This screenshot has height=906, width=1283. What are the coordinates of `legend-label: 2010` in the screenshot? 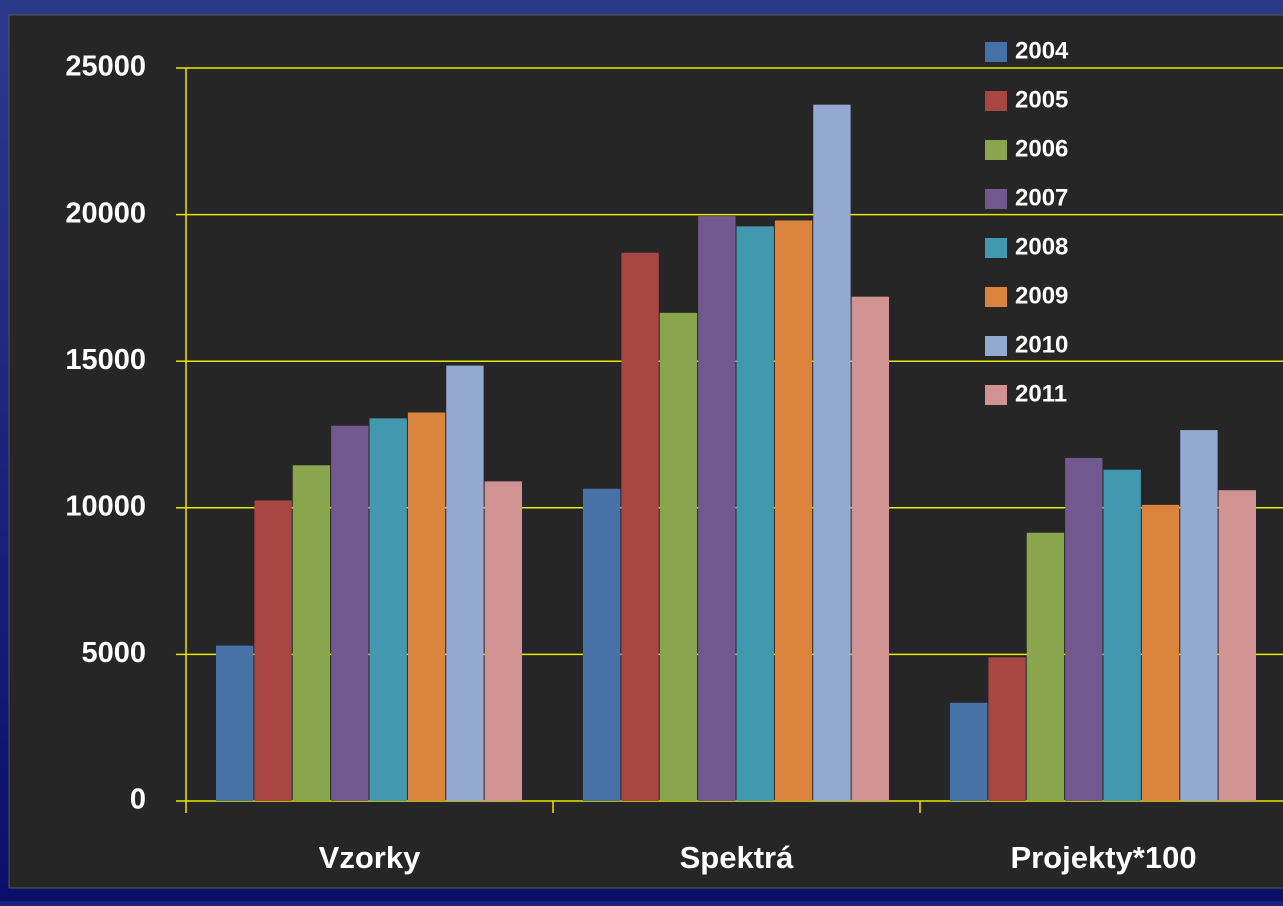 It's located at (1041, 344).